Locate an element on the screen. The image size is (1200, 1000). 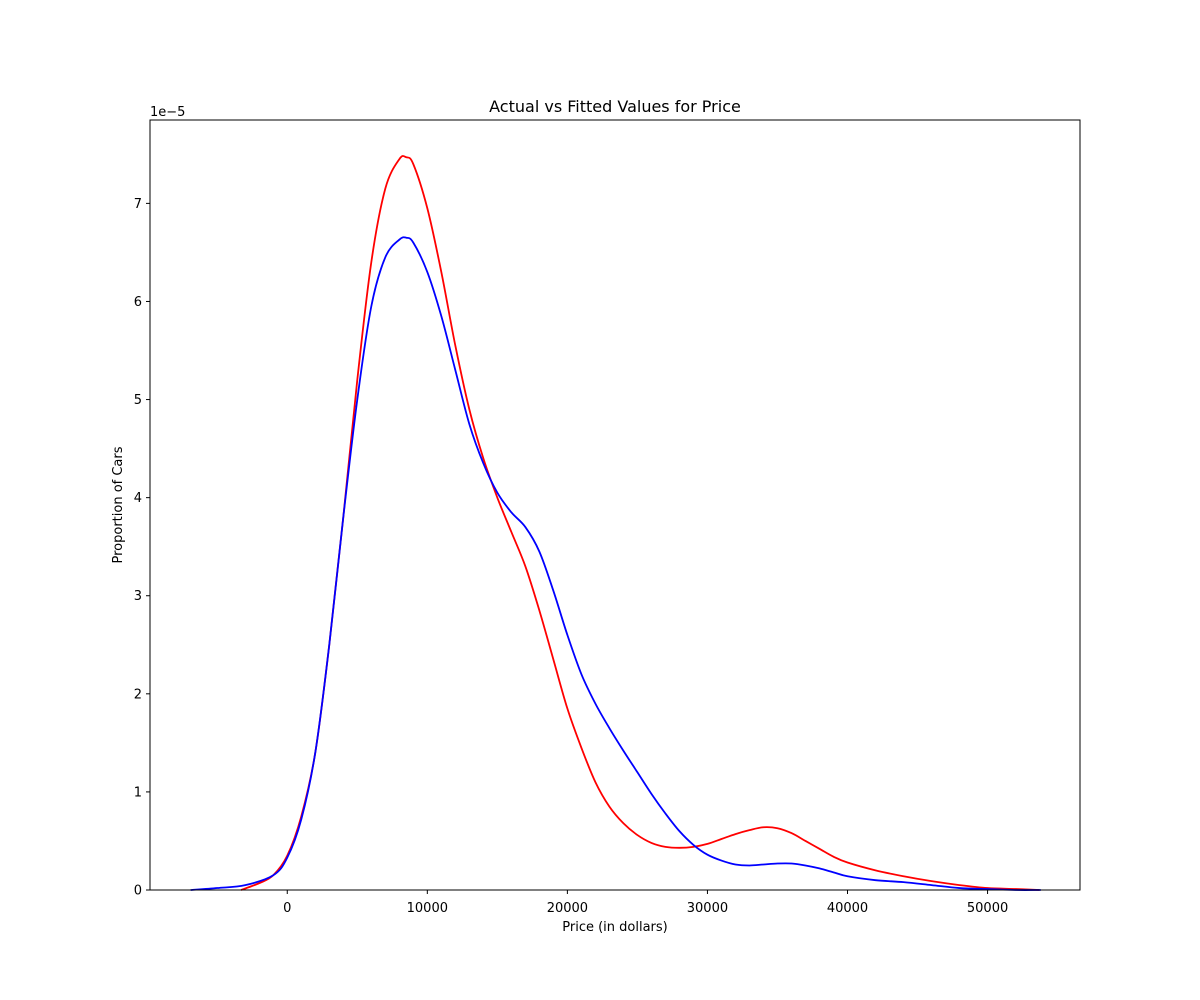
y-axis: 0 1 2 3 4 5 6 7 is located at coordinates (142, 548).